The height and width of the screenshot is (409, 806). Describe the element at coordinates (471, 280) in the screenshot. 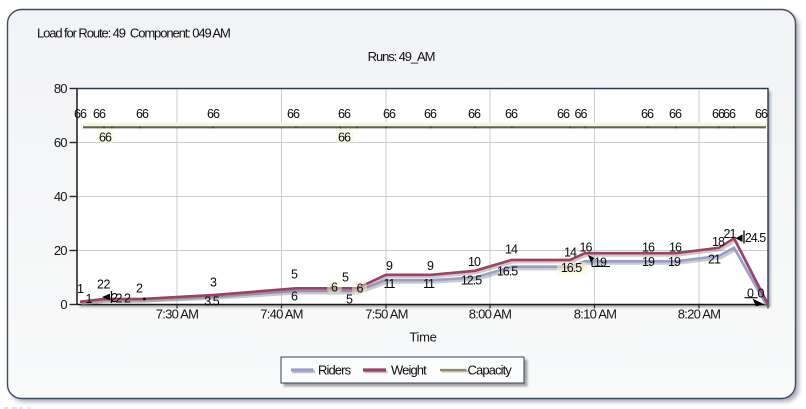

I see `svg-text: 12.5` at that location.